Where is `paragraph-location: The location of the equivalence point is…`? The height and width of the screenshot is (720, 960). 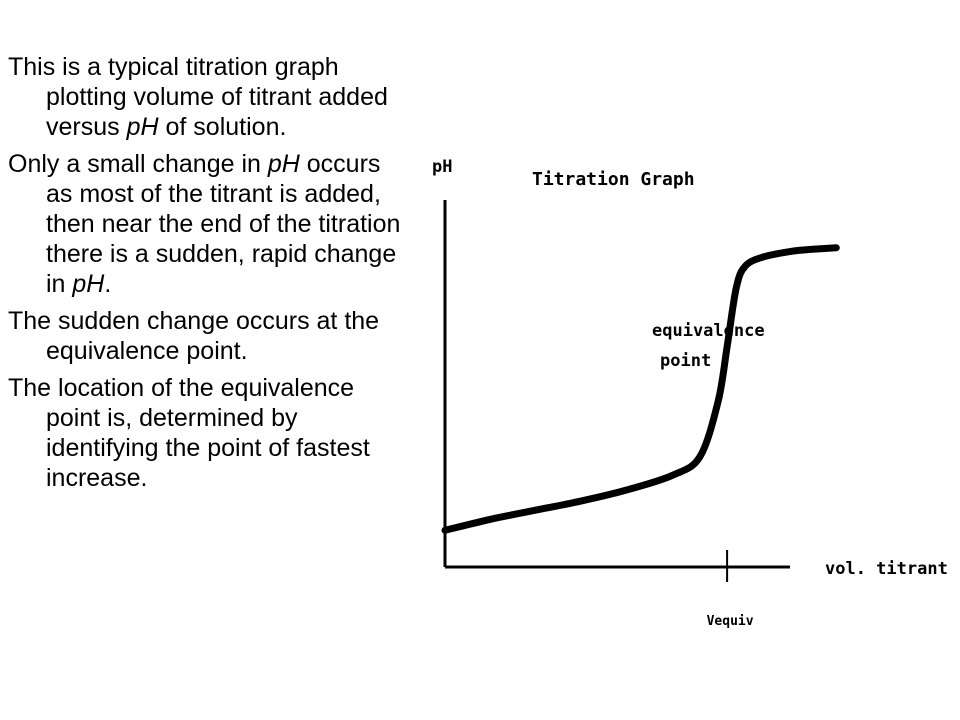 paragraph-location: The location of the equivalence point is… is located at coordinates (189, 433).